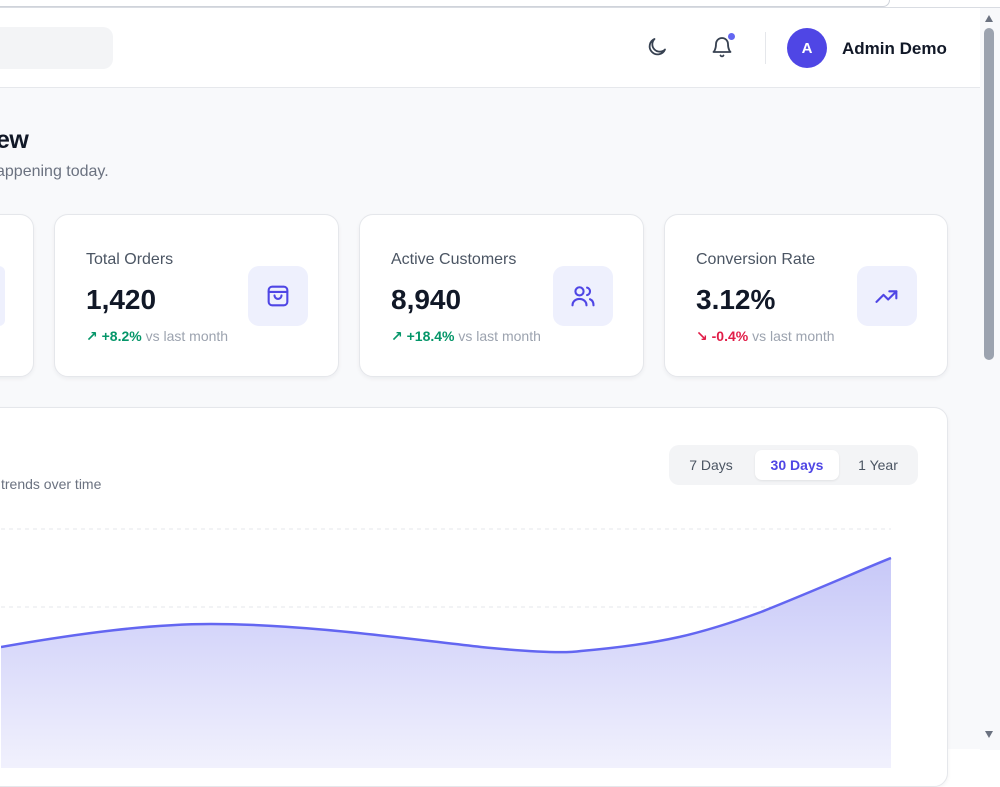 This screenshot has width=1000, height=787. I want to click on theme-toggle-button, so click(657, 47).